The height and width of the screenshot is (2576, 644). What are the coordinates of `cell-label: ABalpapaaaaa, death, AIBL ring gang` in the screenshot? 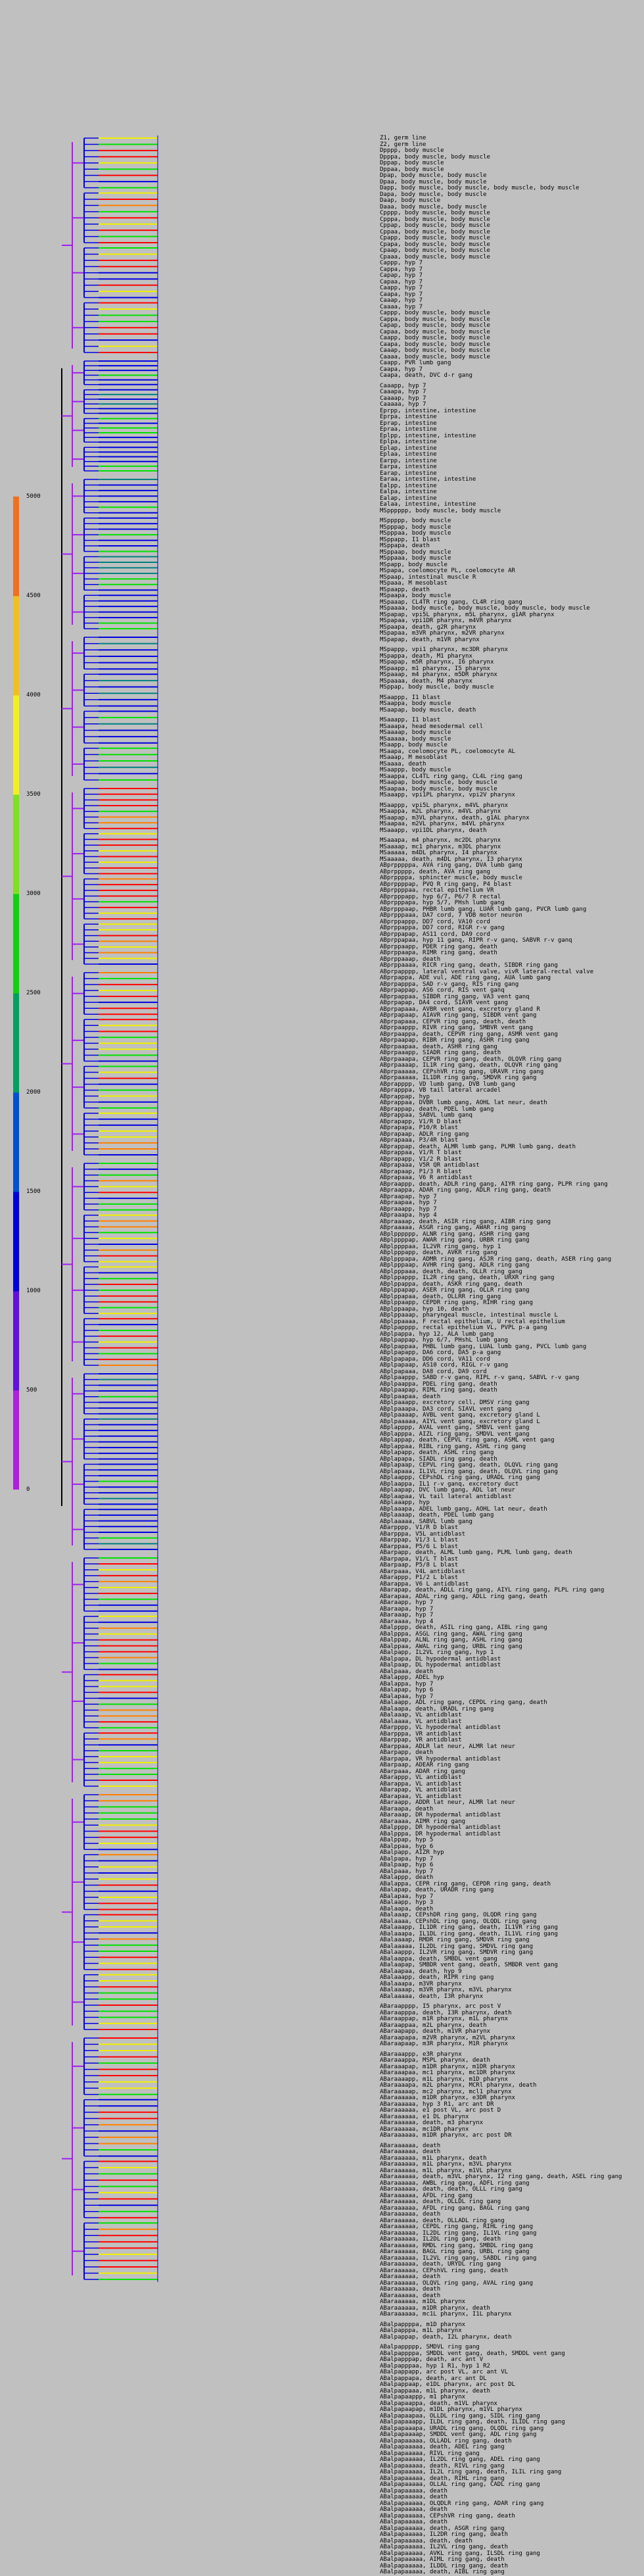 It's located at (443, 2572).